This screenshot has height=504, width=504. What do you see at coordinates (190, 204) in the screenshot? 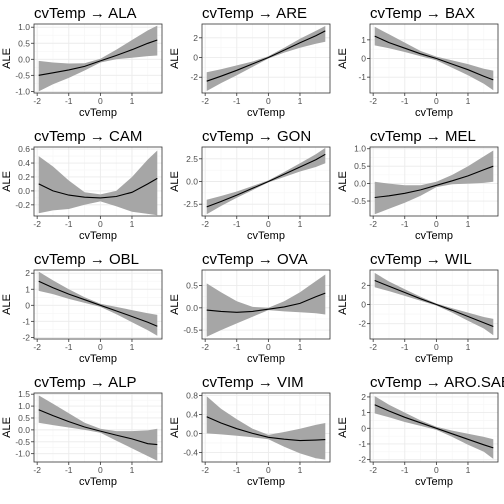
I see `y-tick-label: -2.5` at bounding box center [190, 204].